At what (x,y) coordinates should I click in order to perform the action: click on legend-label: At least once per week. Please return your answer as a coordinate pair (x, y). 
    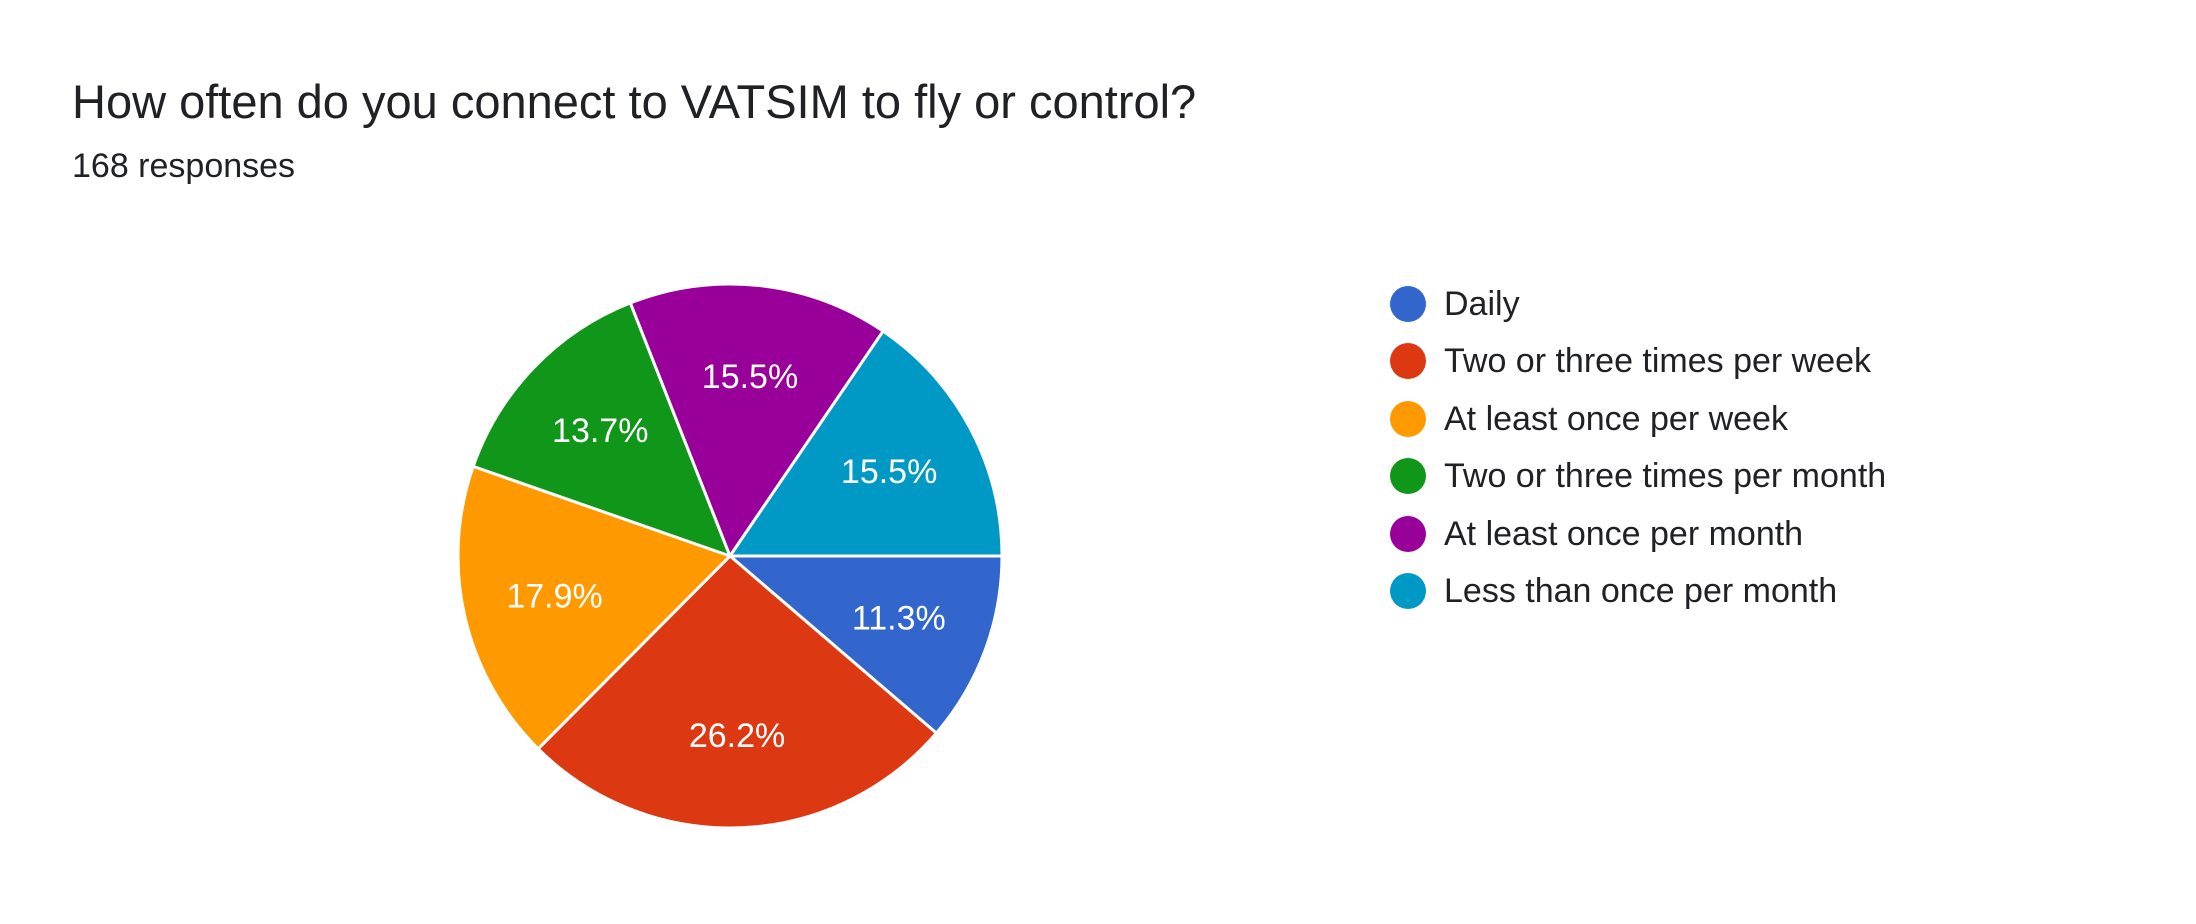
    Looking at the image, I should click on (1616, 418).